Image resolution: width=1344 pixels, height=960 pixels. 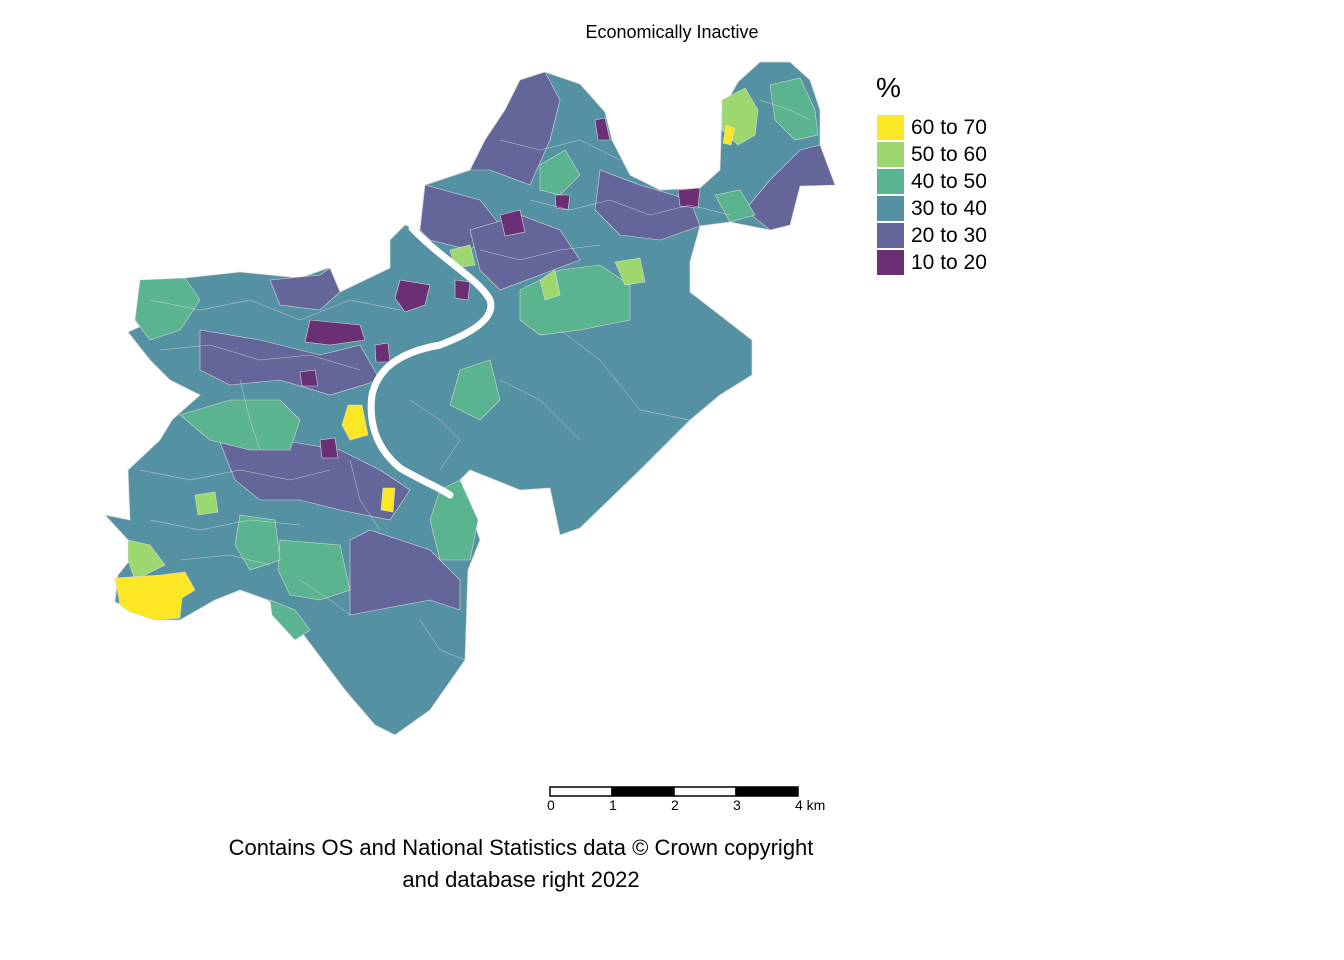 I want to click on legend-label: 10 to 20, so click(x=949, y=262).